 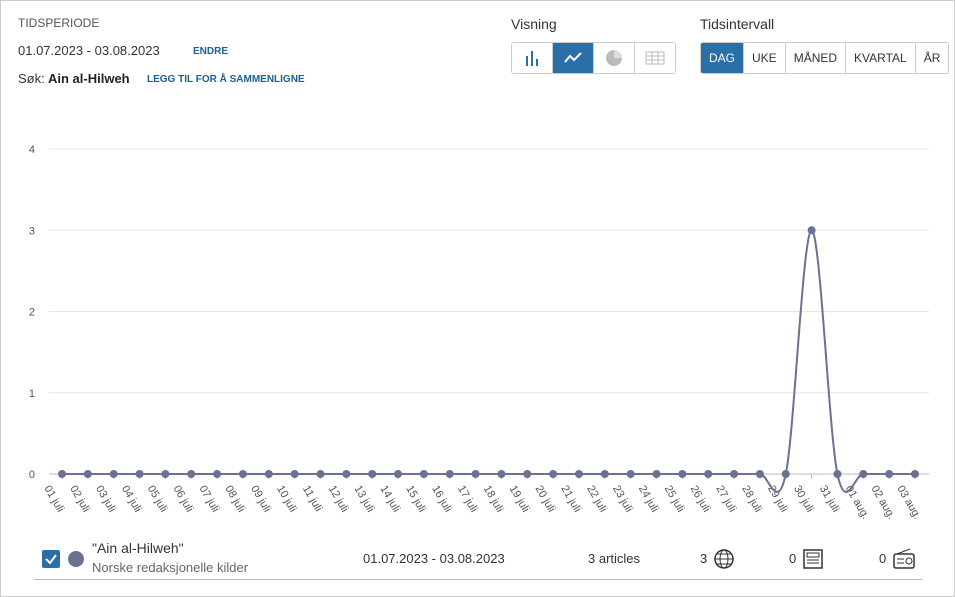 What do you see at coordinates (138, 548) in the screenshot?
I see `legend-name: "Ain al-Hilweh"` at bounding box center [138, 548].